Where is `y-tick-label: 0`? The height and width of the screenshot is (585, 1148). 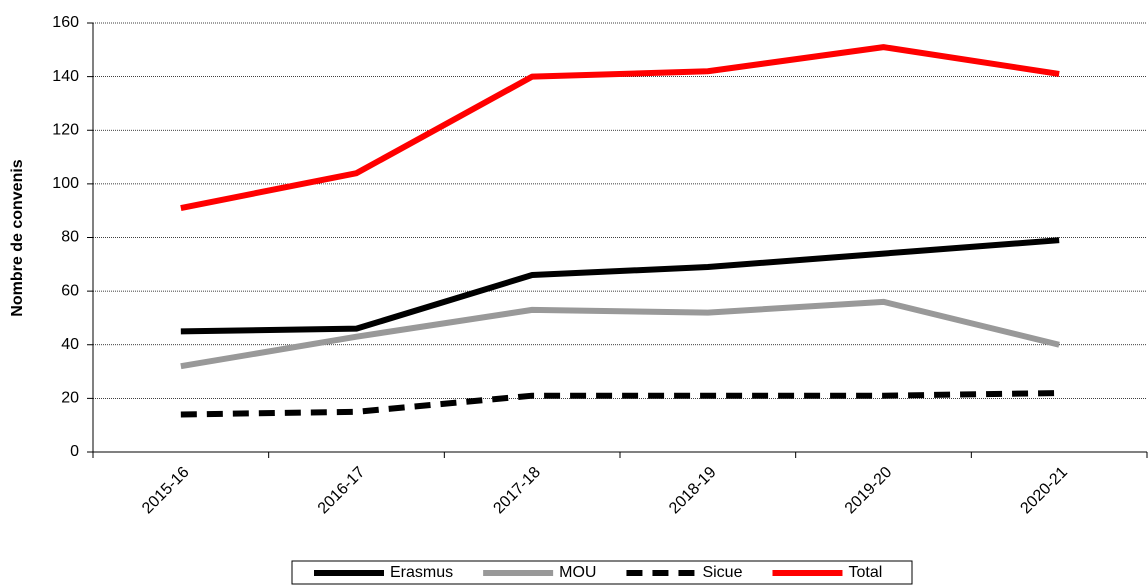
y-tick-label: 0 is located at coordinates (74, 451).